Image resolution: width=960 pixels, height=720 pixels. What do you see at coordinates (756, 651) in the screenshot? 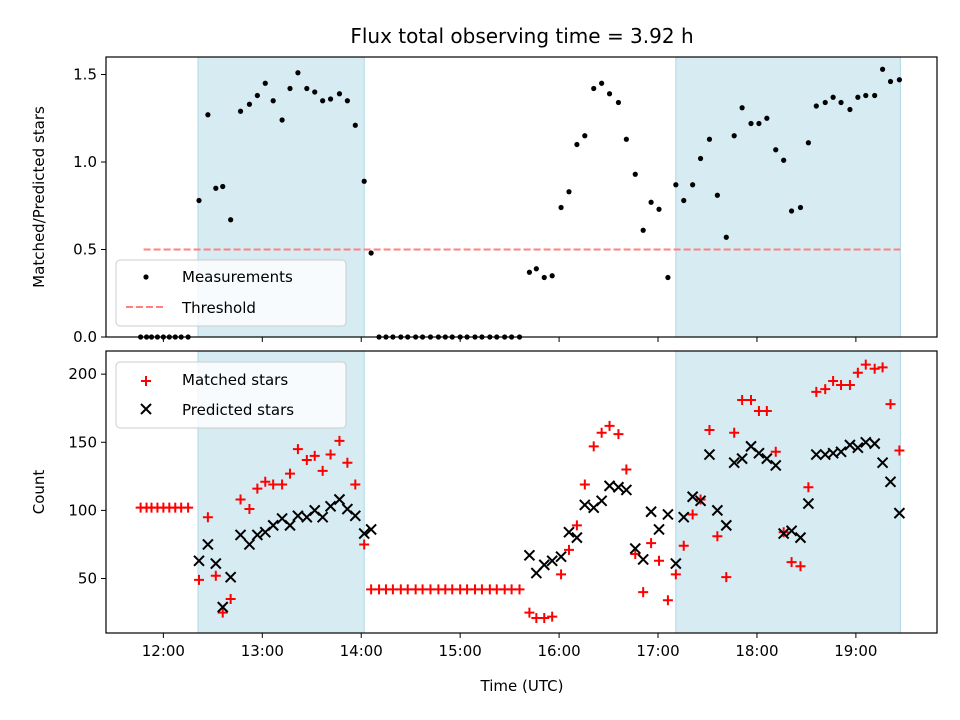
I see `x-tick-label: 18:00` at bounding box center [756, 651].